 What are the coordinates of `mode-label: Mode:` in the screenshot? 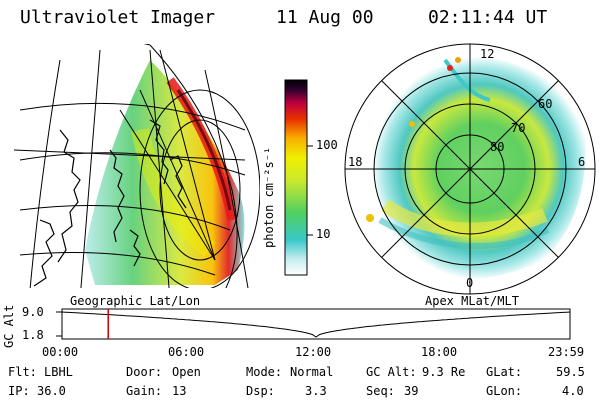 It's located at (264, 372).